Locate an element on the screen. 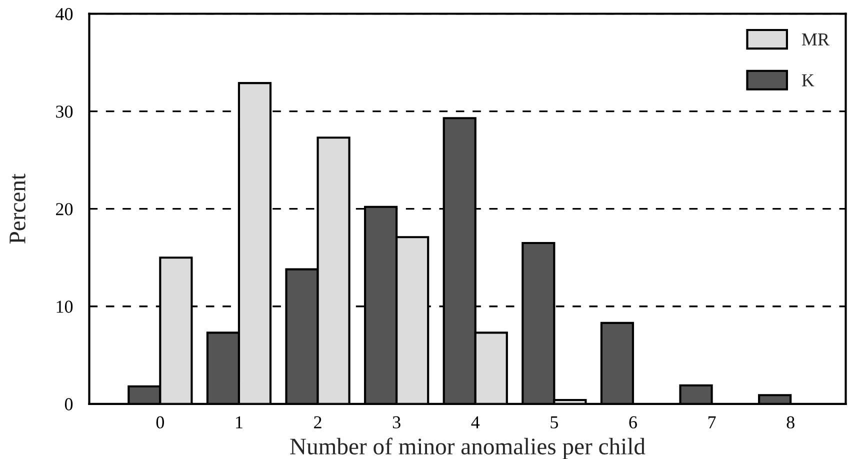 This screenshot has width=850, height=459. y-tick-label: 20 is located at coordinates (64, 209).